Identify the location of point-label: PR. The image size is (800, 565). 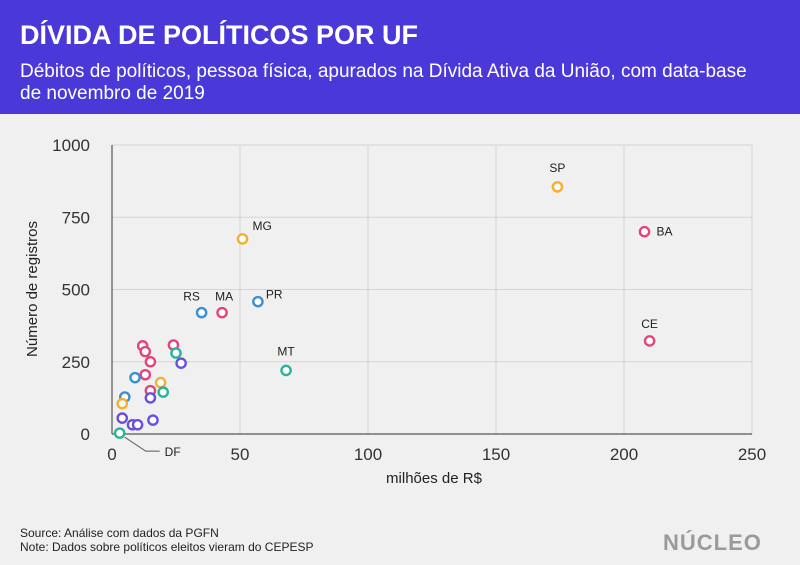
(274, 295).